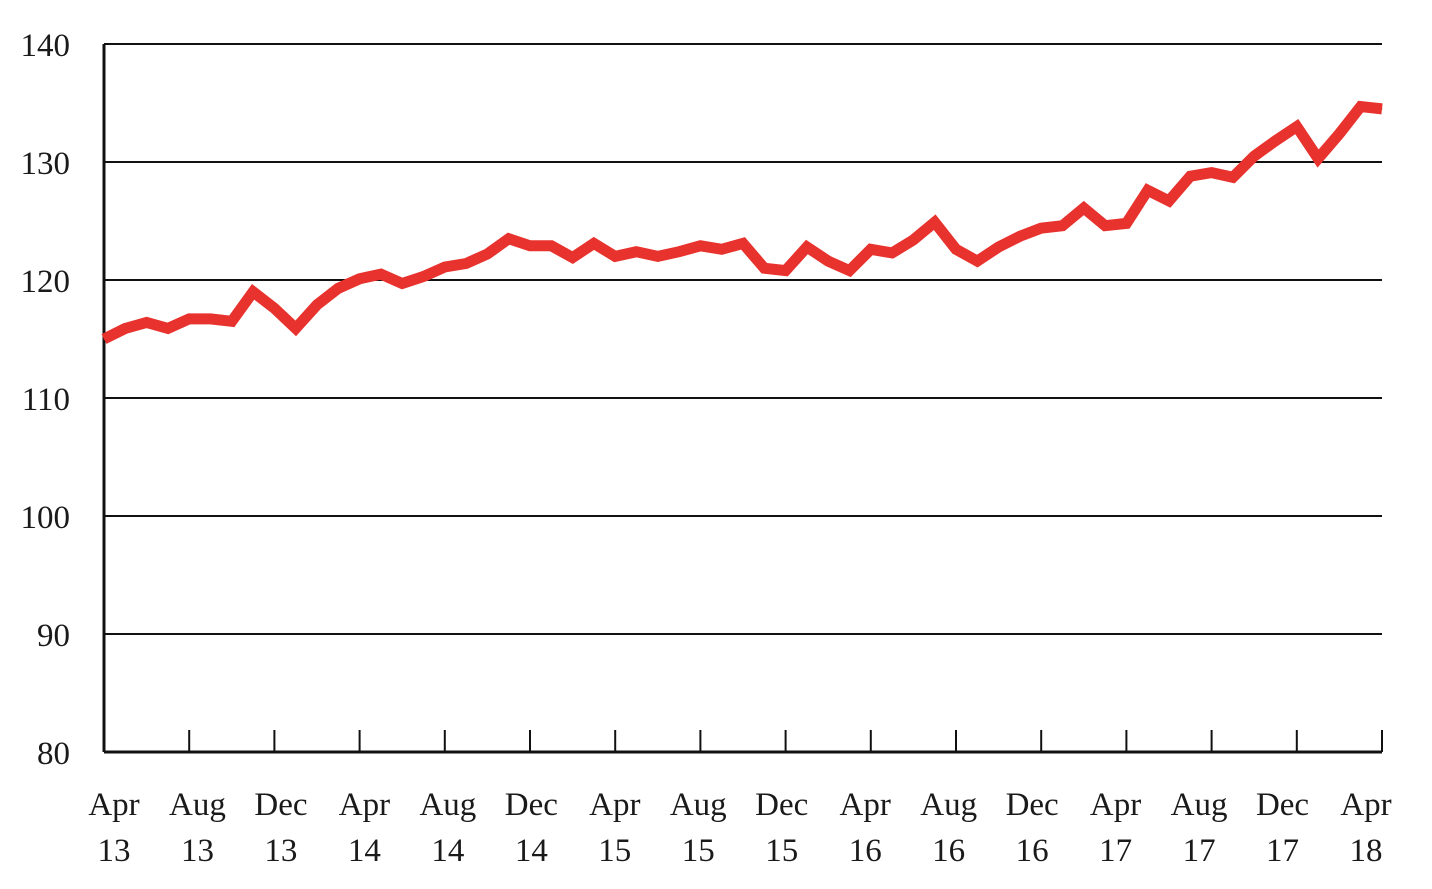  Describe the element at coordinates (1366, 851) in the screenshot. I see `x-tick-label-year: 18` at that location.